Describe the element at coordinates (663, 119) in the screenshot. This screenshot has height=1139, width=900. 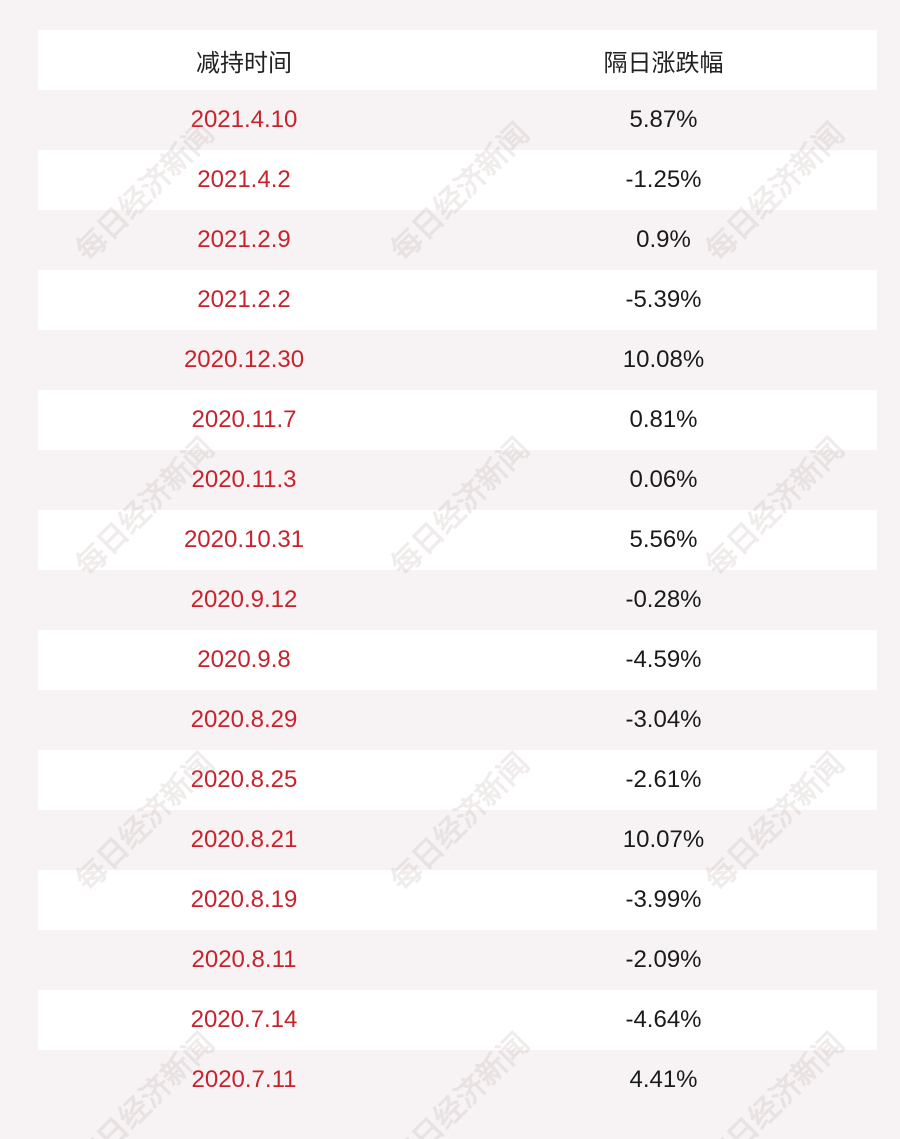
I see `row-change: 5.87%` at that location.